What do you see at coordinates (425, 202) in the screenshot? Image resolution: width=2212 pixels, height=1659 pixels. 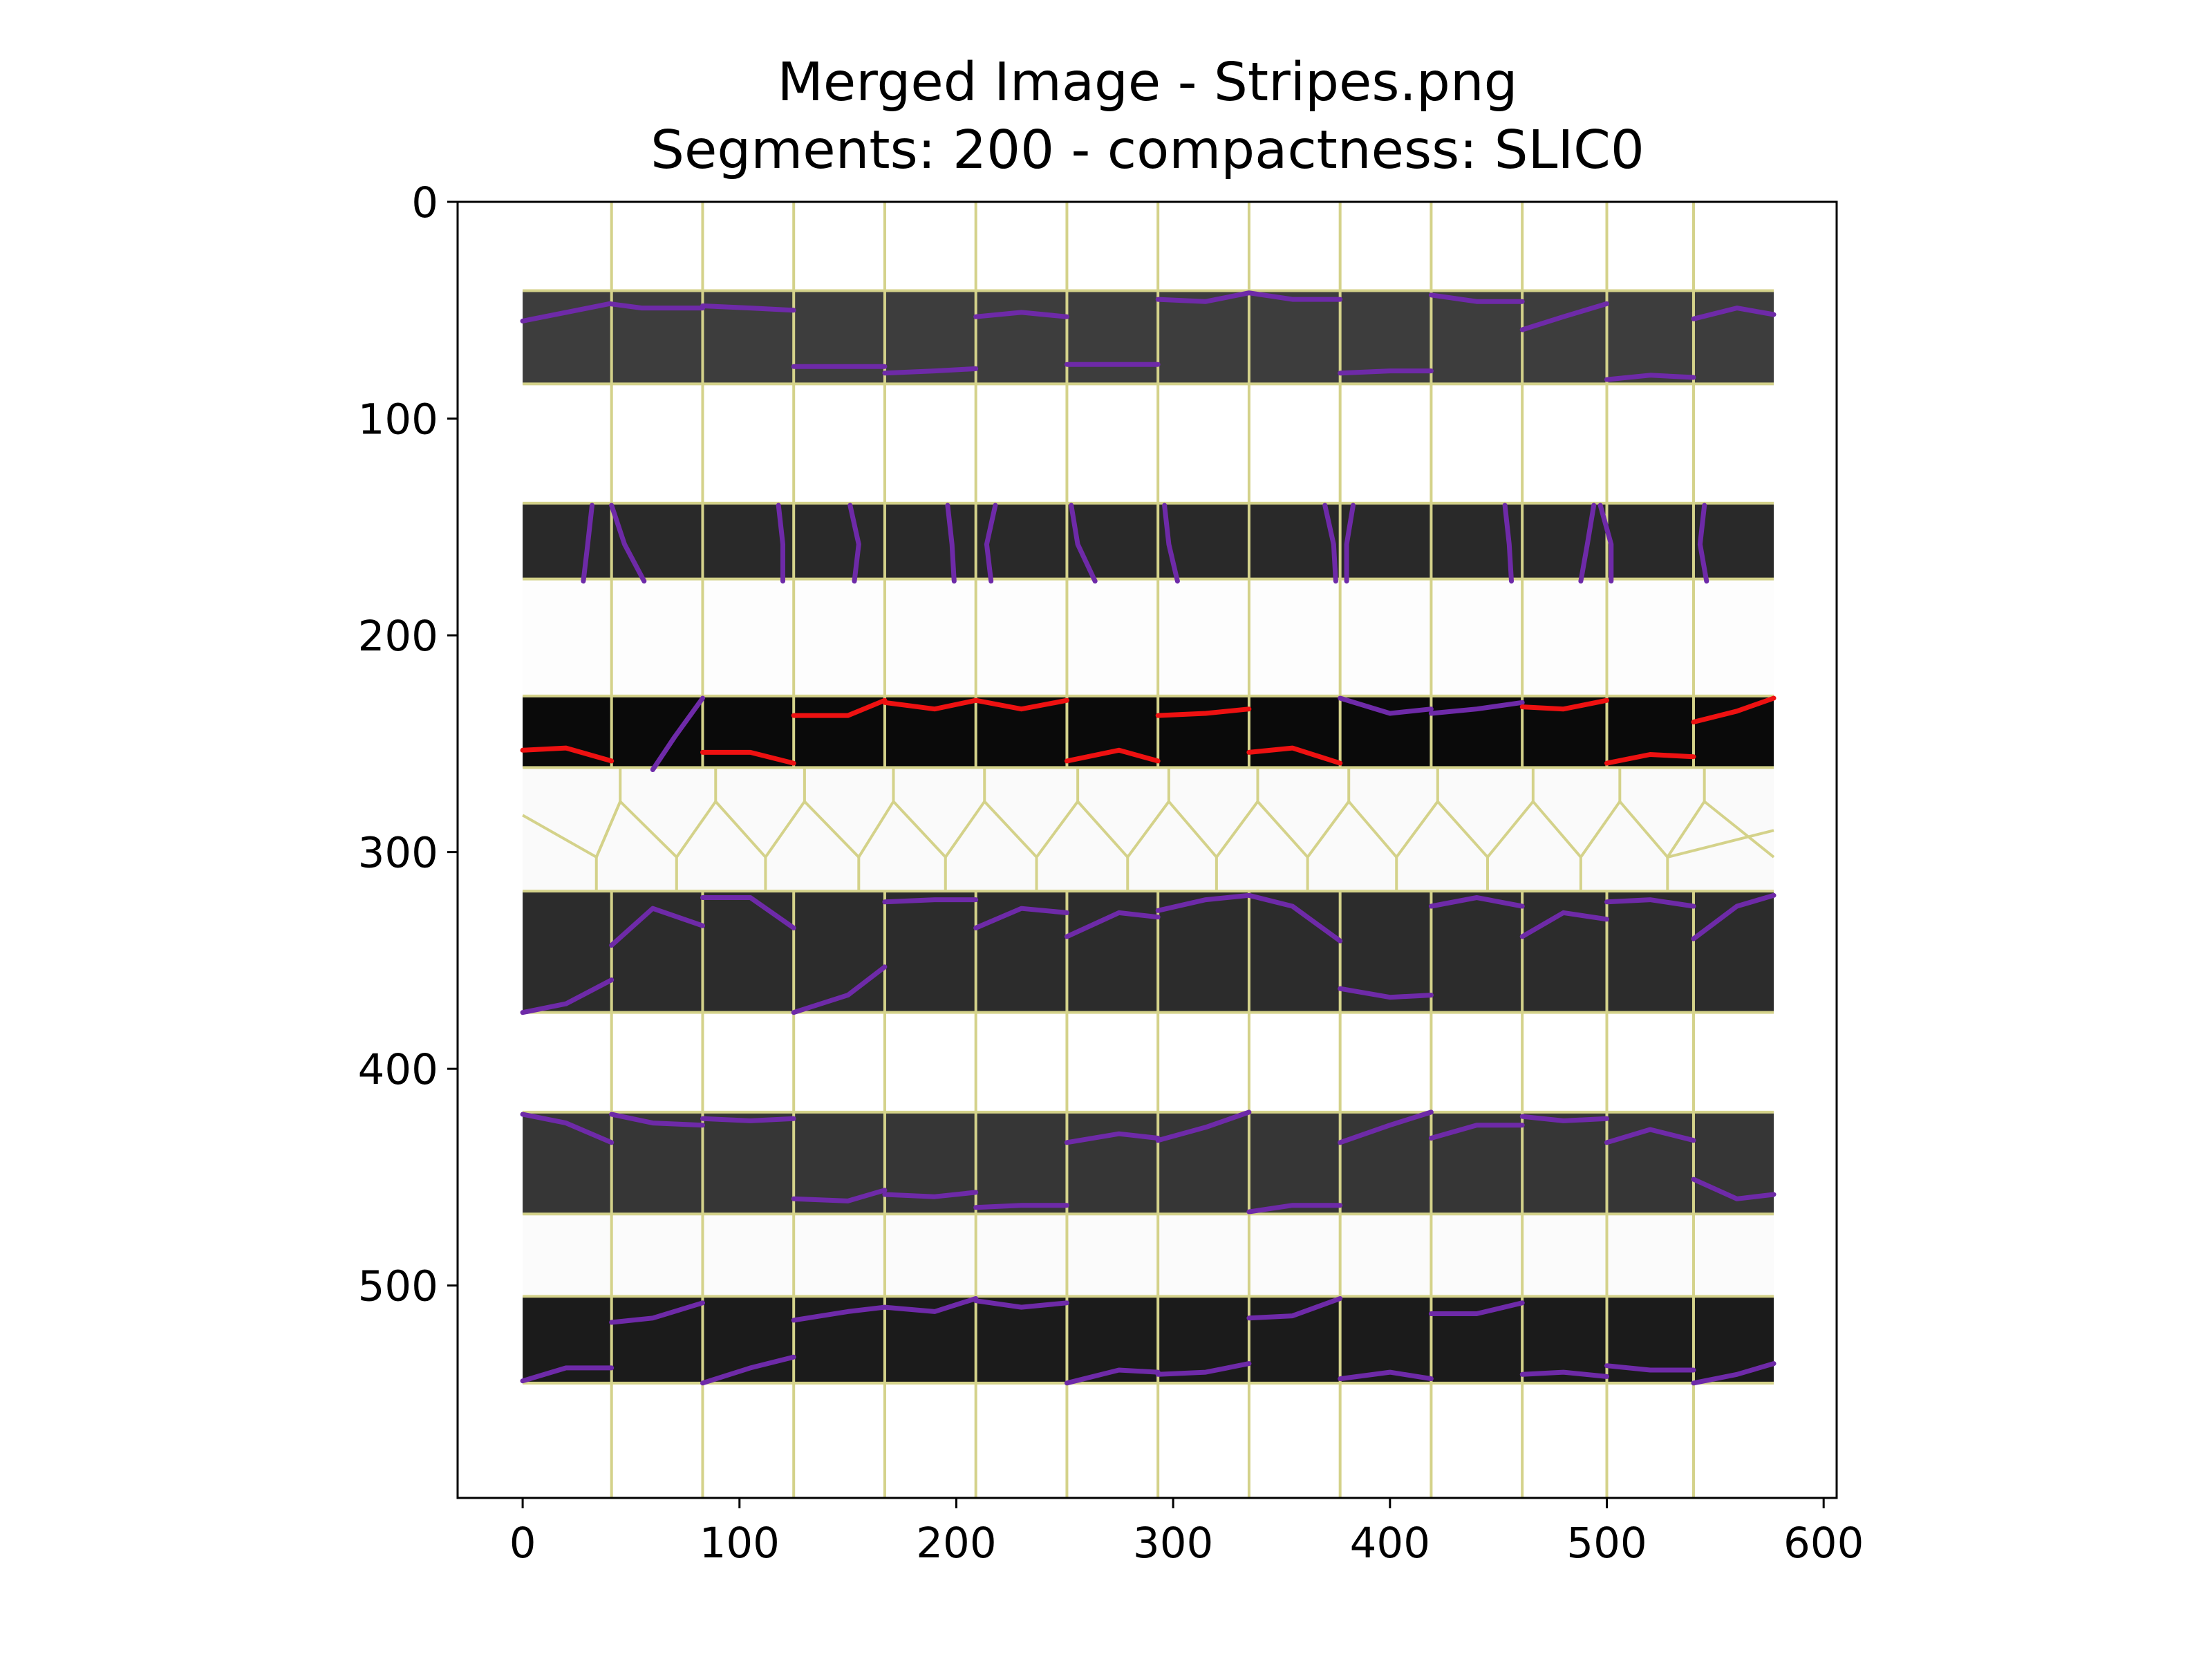 I see `y-tick-label: 0` at bounding box center [425, 202].